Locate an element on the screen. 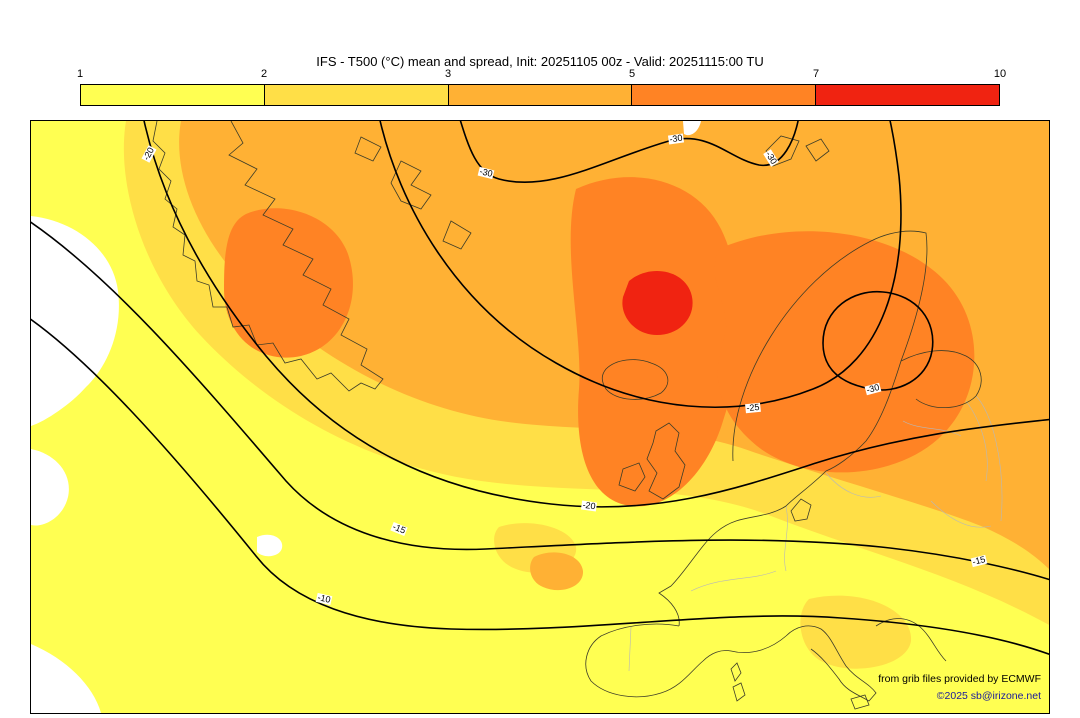 The width and height of the screenshot is (1080, 718). ireland-coast is located at coordinates (632, 477).